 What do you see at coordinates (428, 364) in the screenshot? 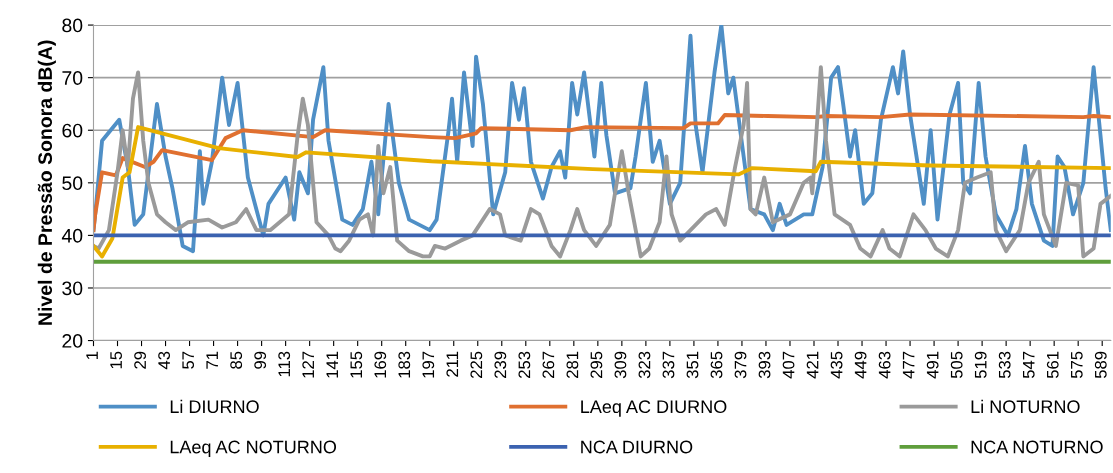
I see `x-tick-label: 197` at bounding box center [428, 364].